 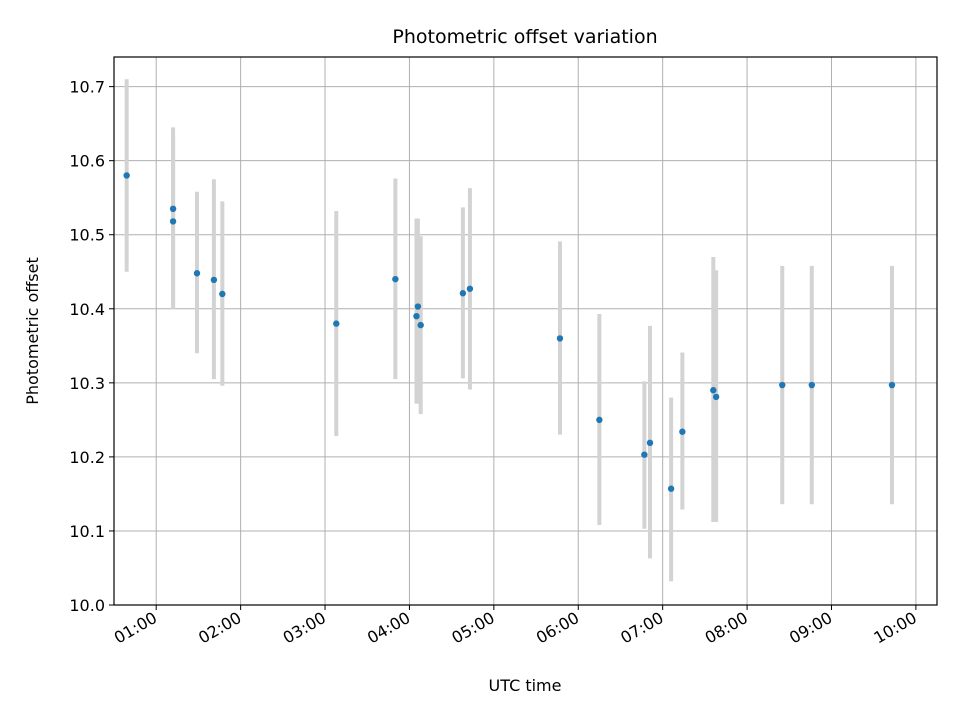 I want to click on x-tick-label: 09:00, so click(x=810, y=628).